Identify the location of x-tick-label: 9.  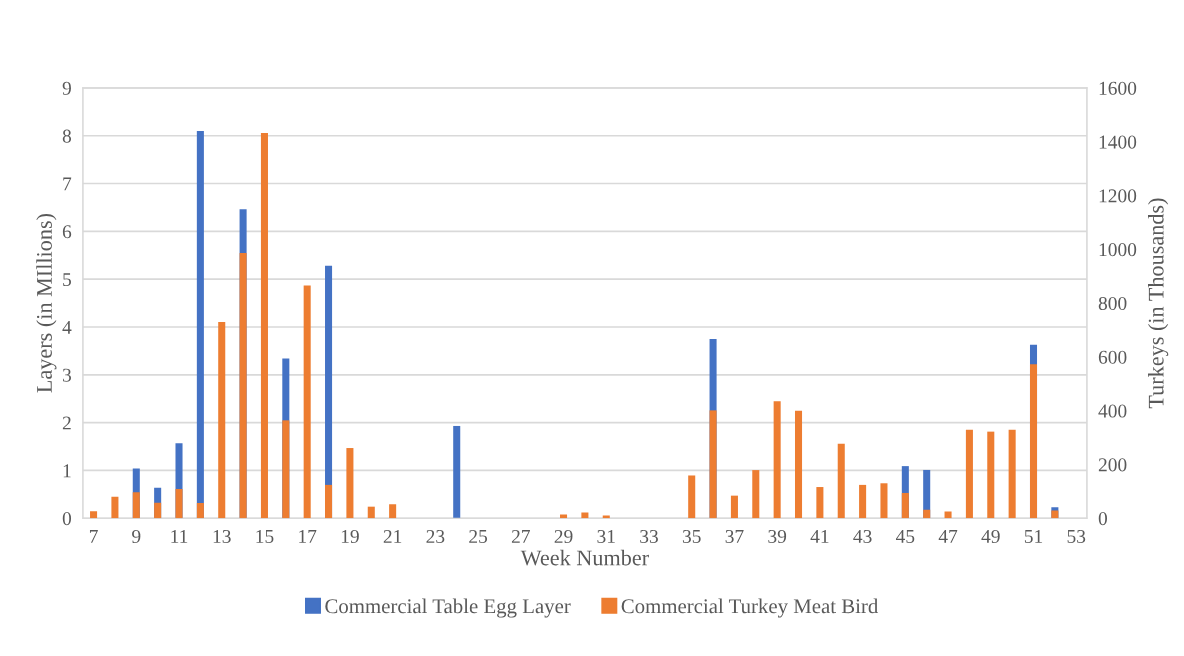
(136, 536).